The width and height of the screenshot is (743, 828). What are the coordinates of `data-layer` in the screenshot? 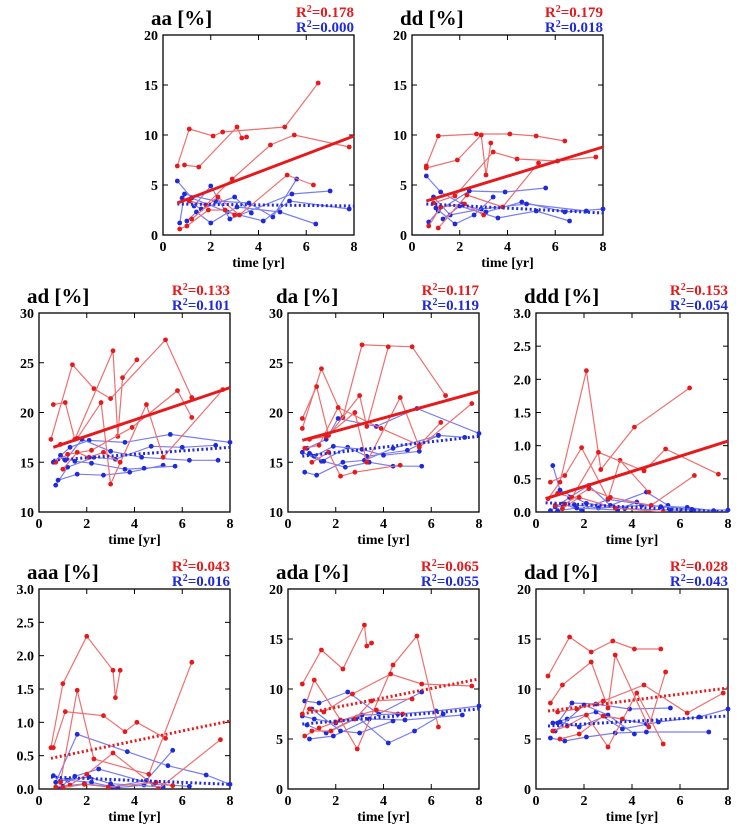 It's located at (140, 711).